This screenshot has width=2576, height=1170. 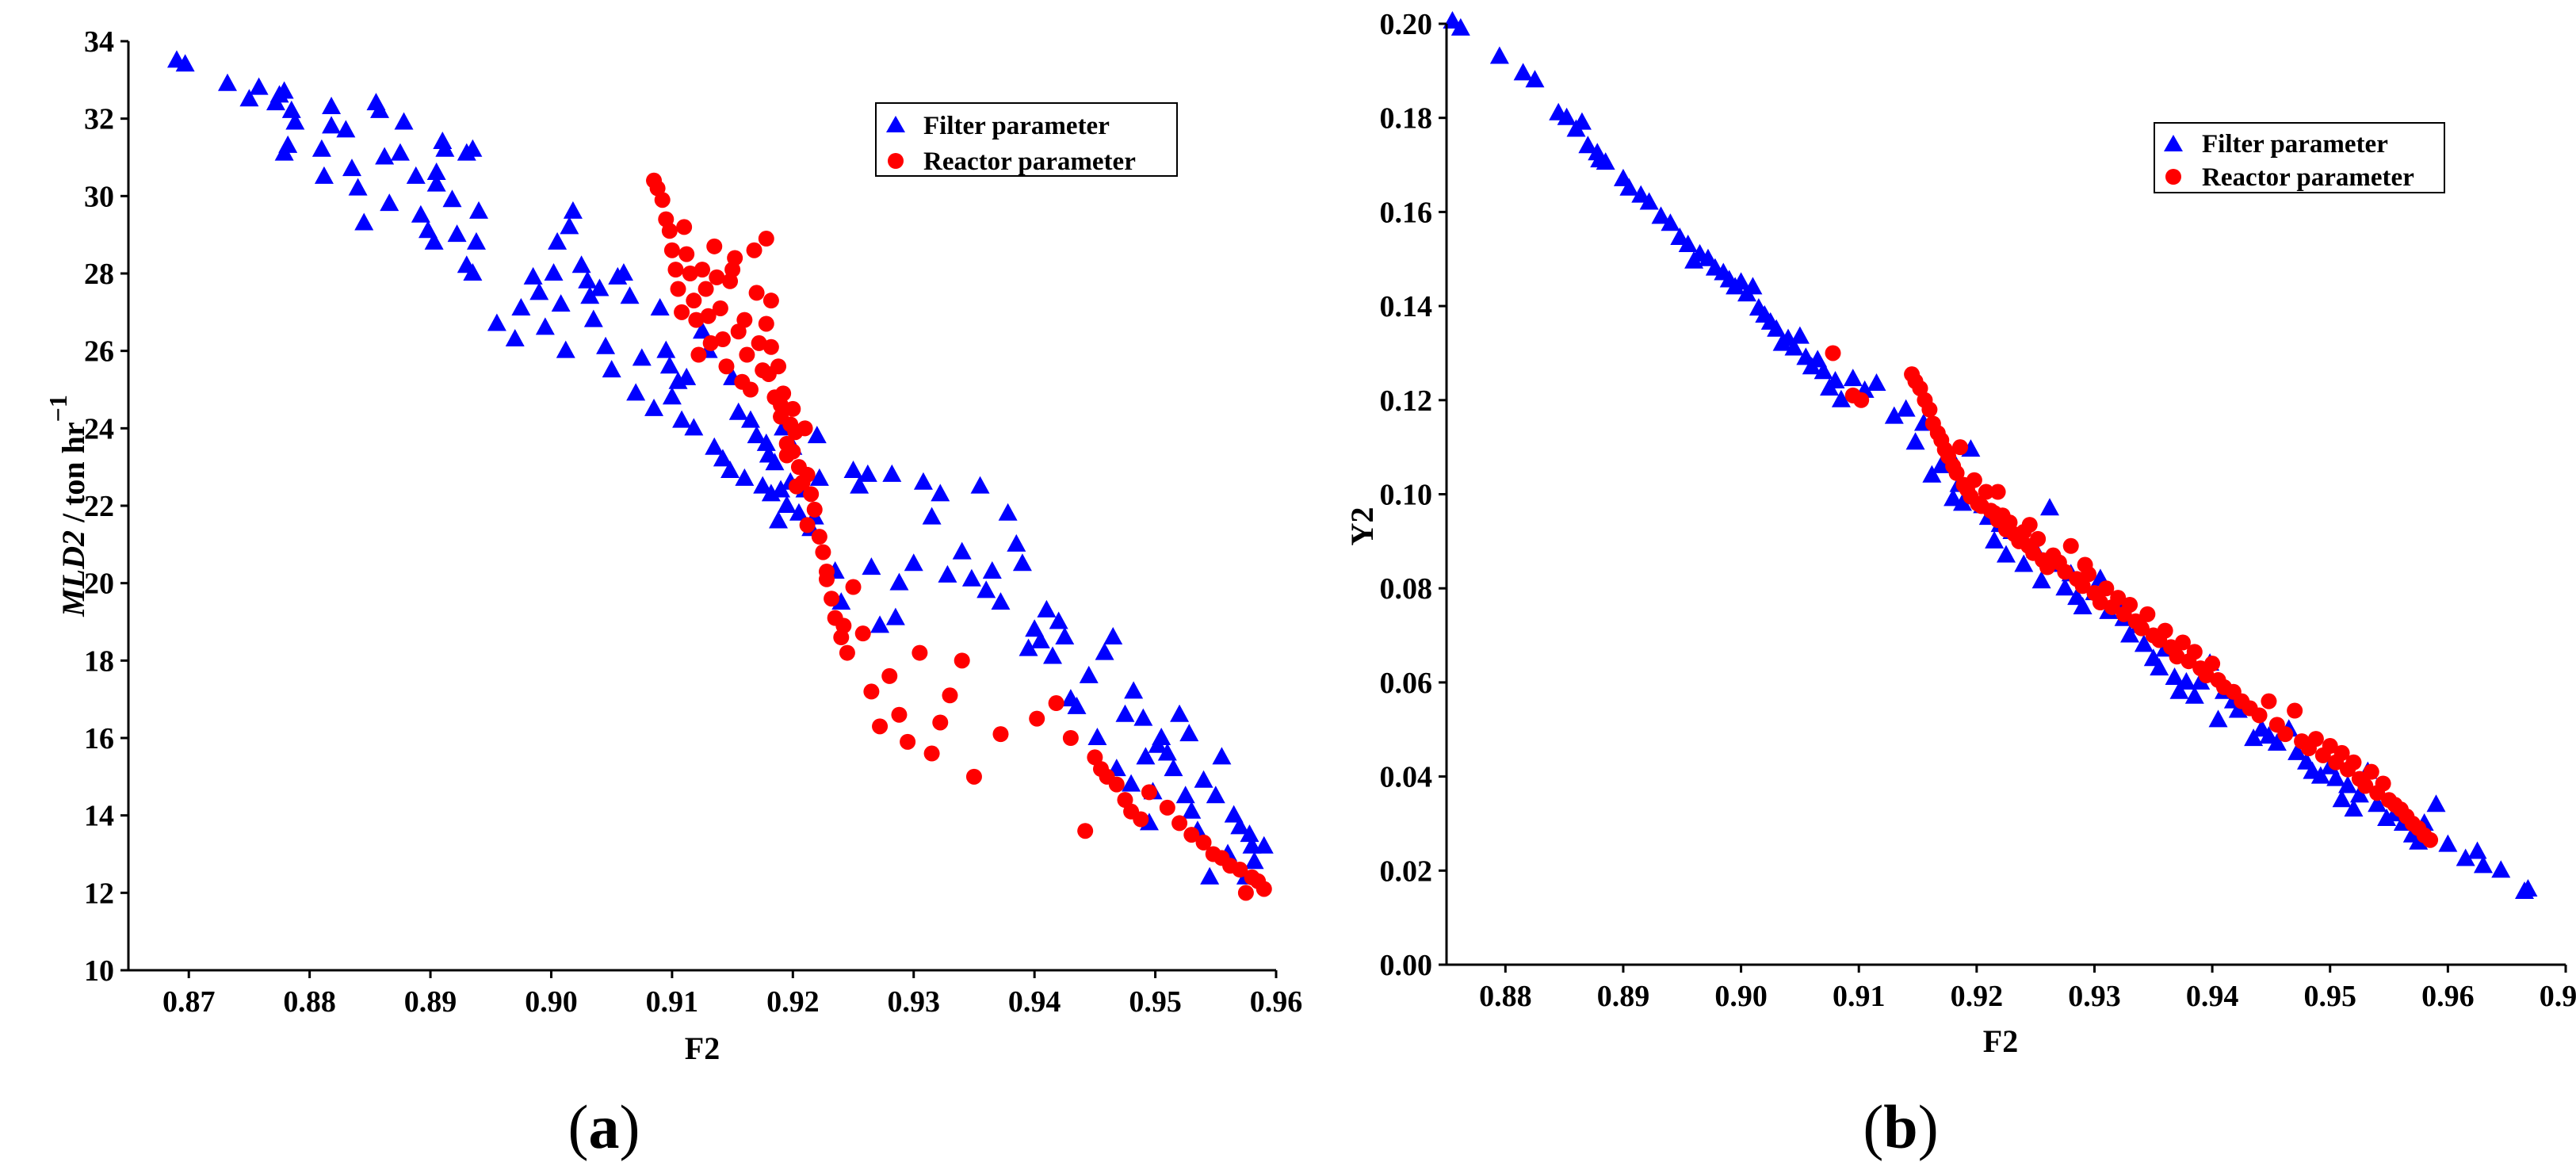 What do you see at coordinates (1406, 496) in the screenshot?
I see `panel-b-y-tick-label: 0.10` at bounding box center [1406, 496].